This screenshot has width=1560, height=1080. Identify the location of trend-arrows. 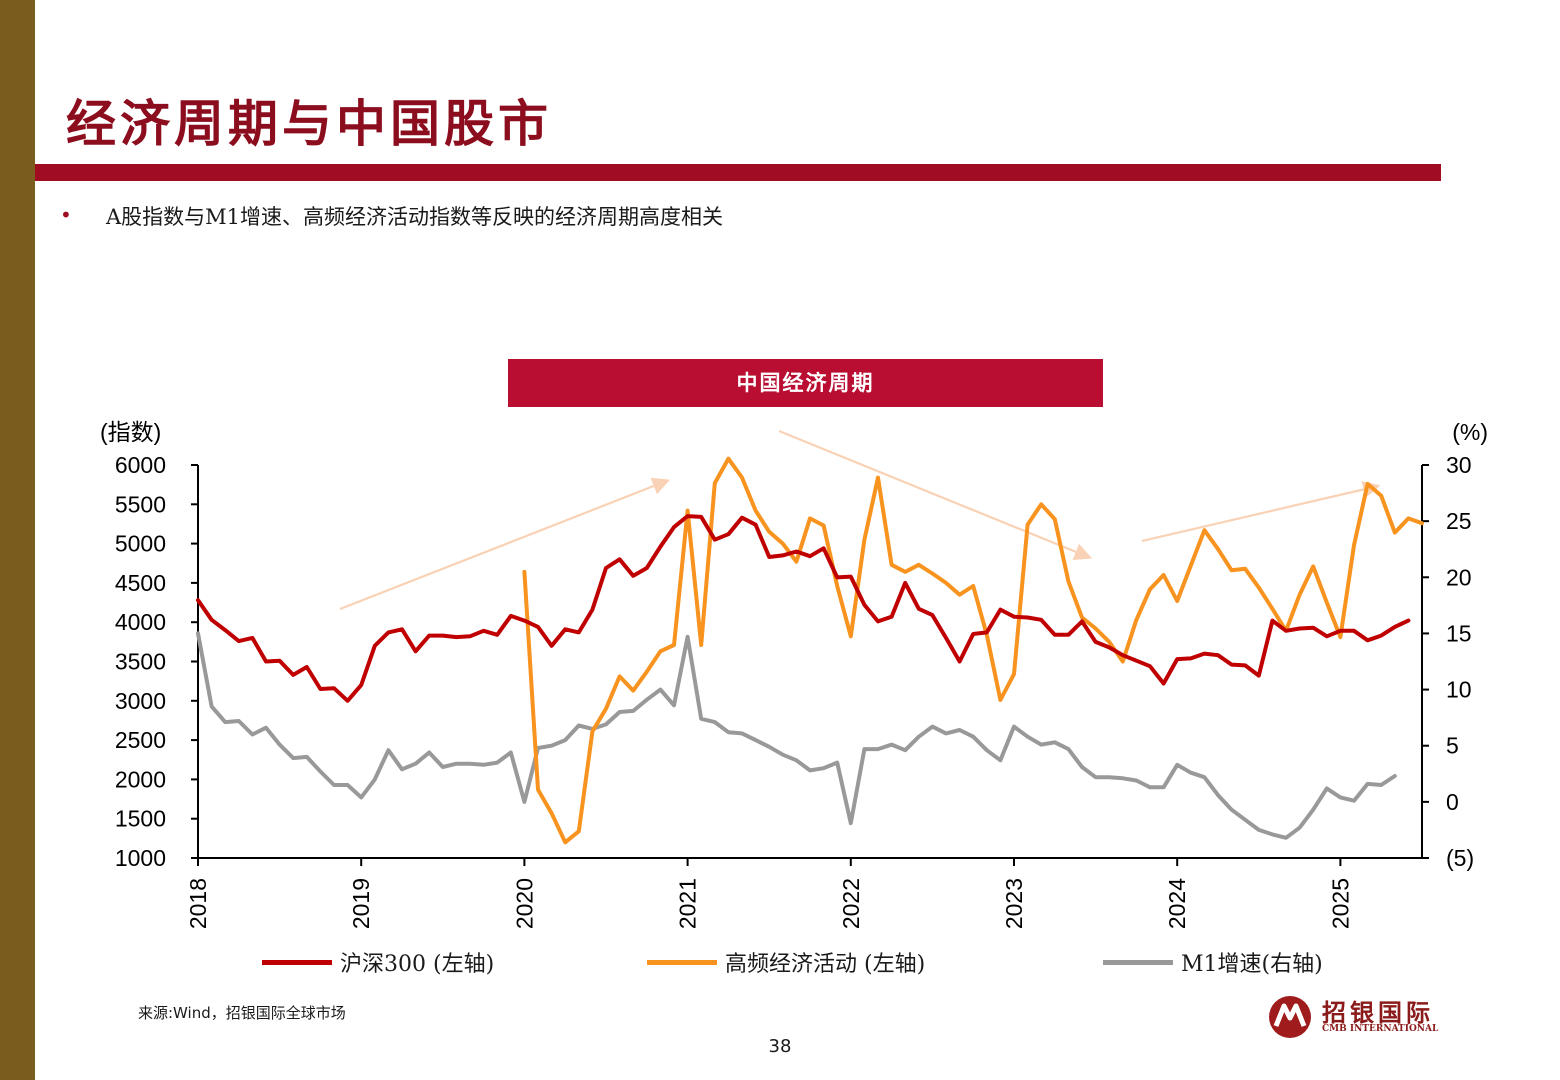
(860, 520).